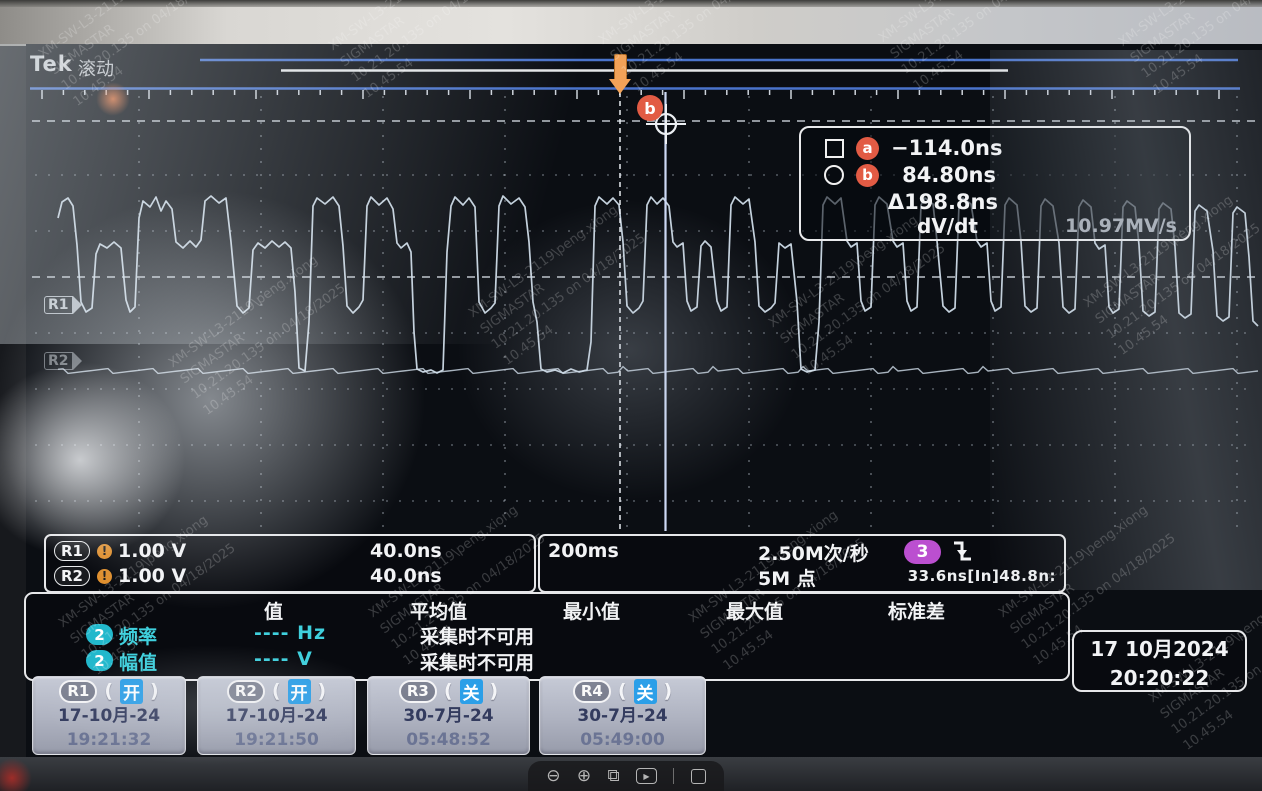 This screenshot has height=791, width=1262. I want to click on cursor-b-badge: b, so click(650, 108).